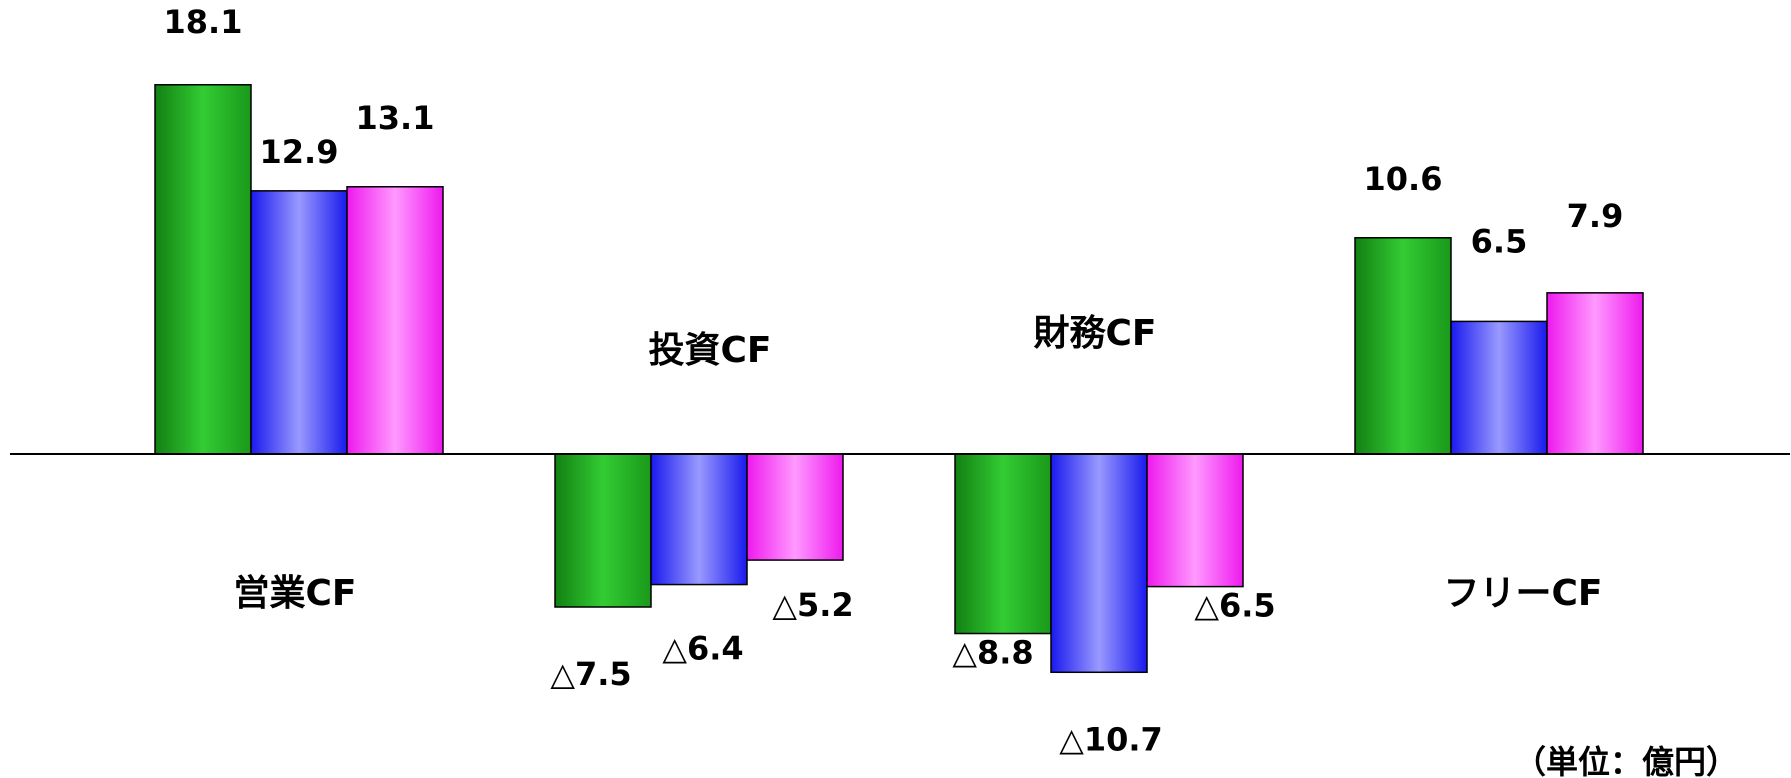  Describe the element at coordinates (1626, 760) in the screenshot. I see `unit-label: （単位：億円）` at that location.